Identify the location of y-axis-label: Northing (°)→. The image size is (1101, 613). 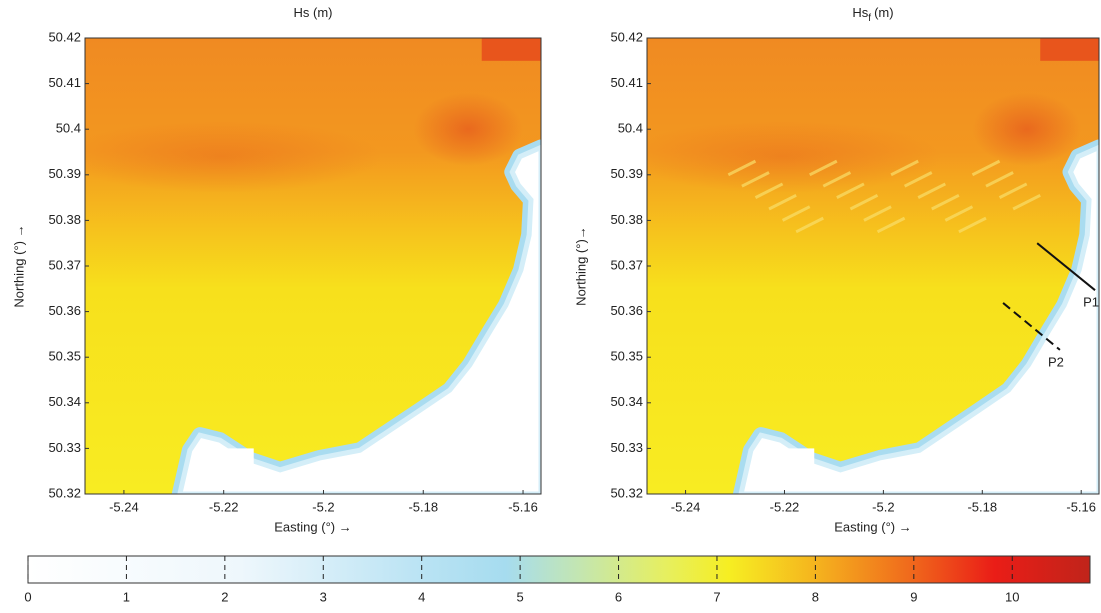
(580, 266).